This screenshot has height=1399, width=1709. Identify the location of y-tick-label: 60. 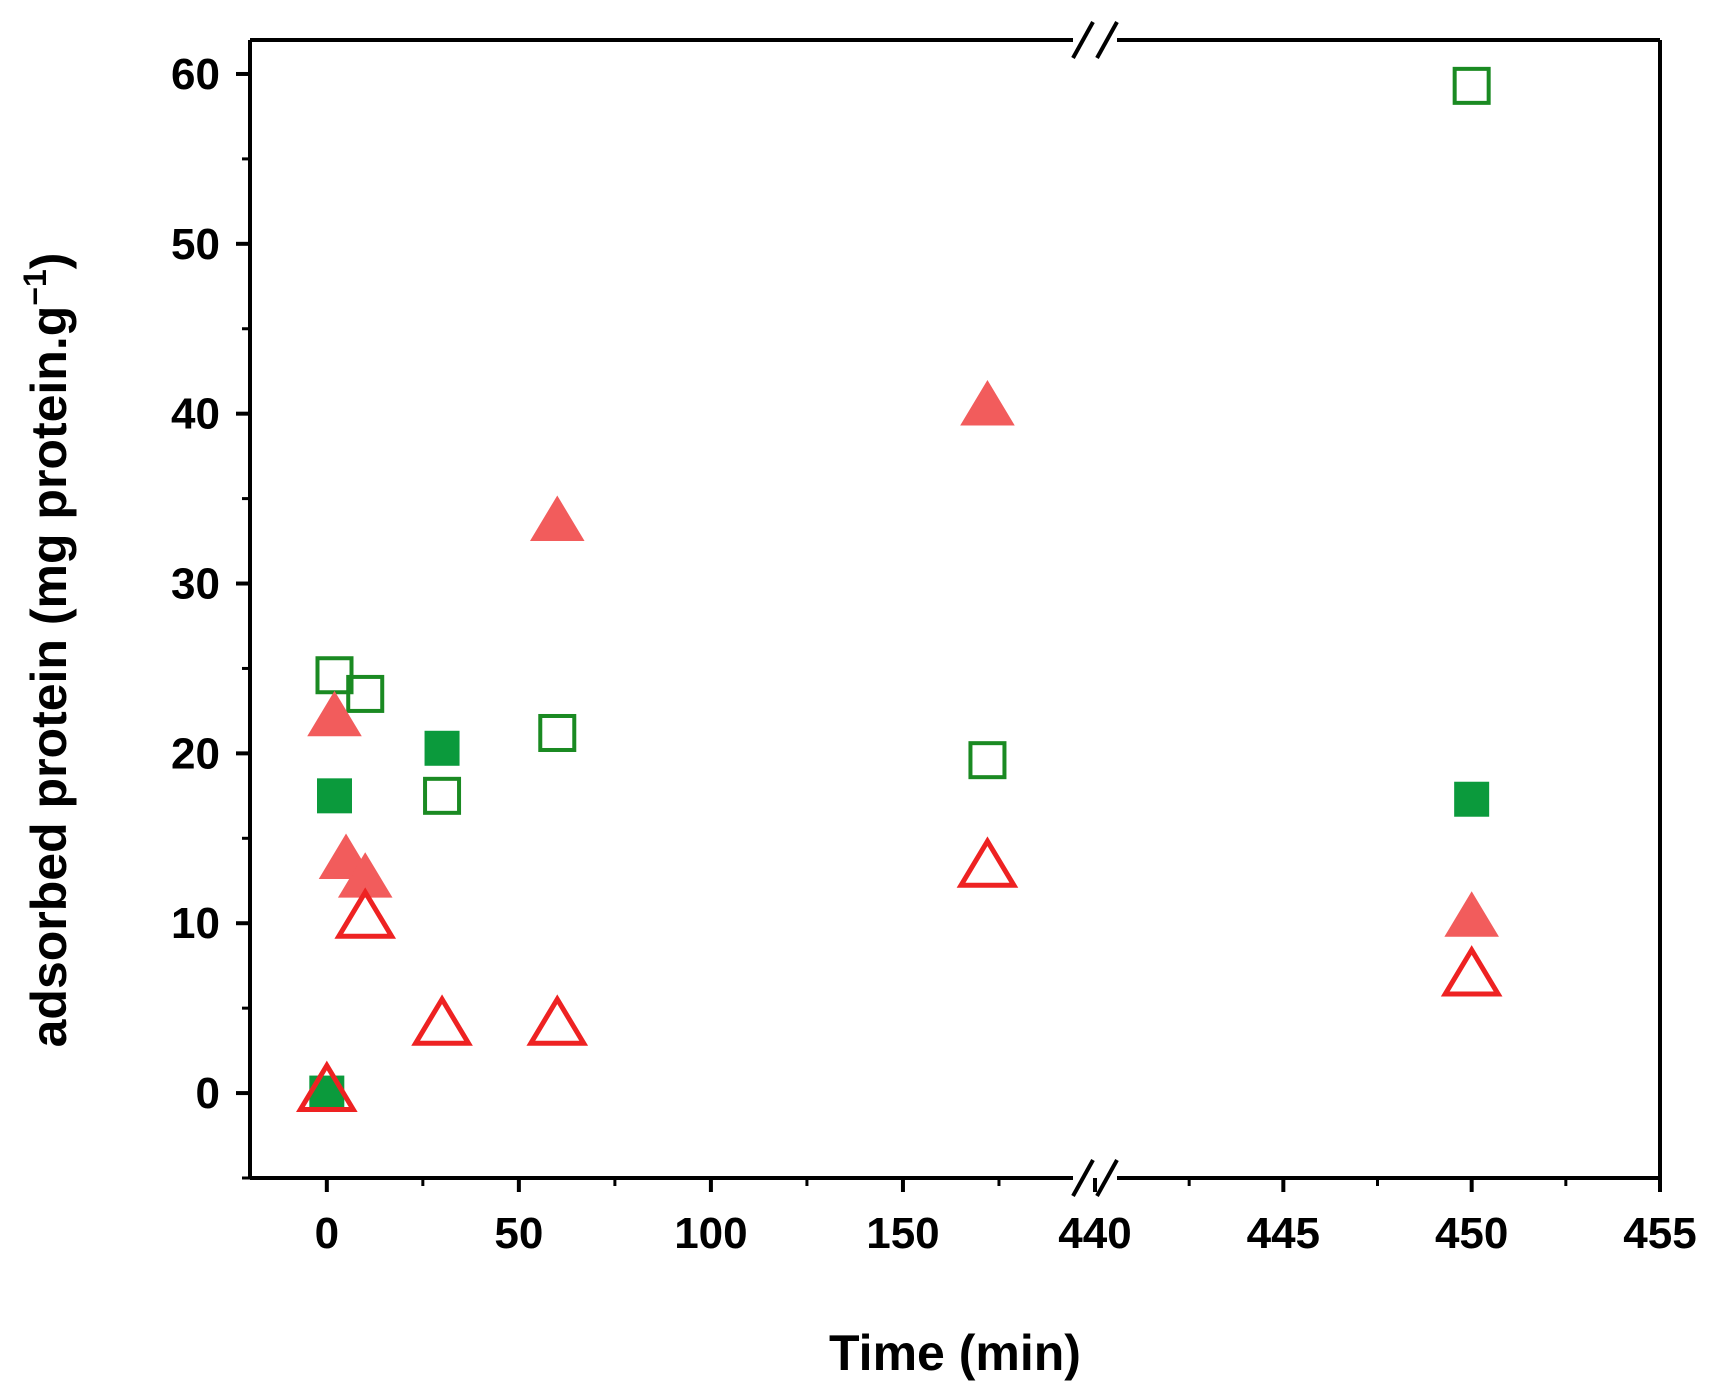
(195, 74).